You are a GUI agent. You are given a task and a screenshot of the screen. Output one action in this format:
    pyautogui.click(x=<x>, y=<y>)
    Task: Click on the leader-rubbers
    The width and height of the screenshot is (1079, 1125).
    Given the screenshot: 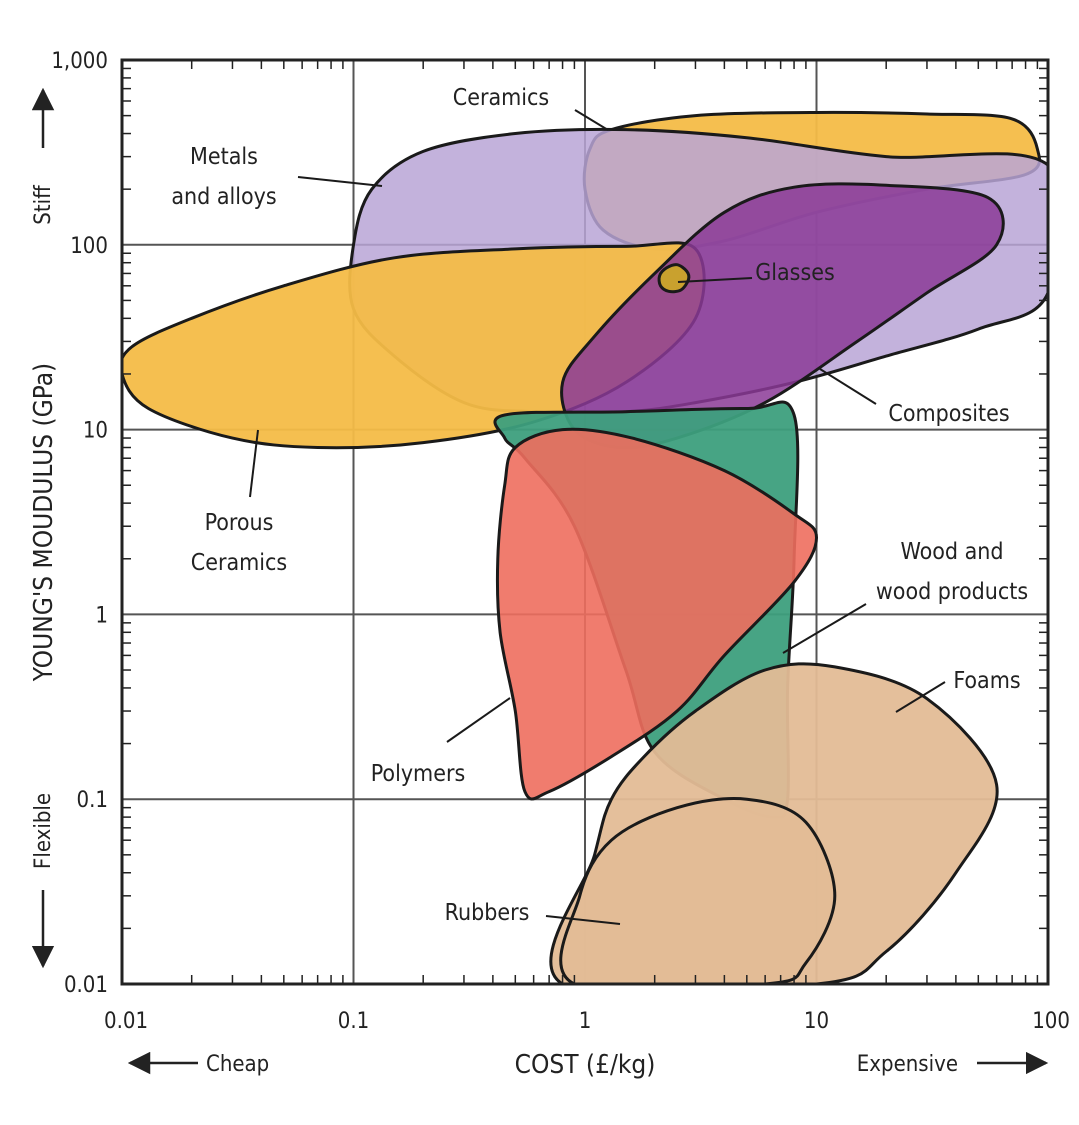 What is the action you would take?
    pyautogui.click(x=583, y=920)
    